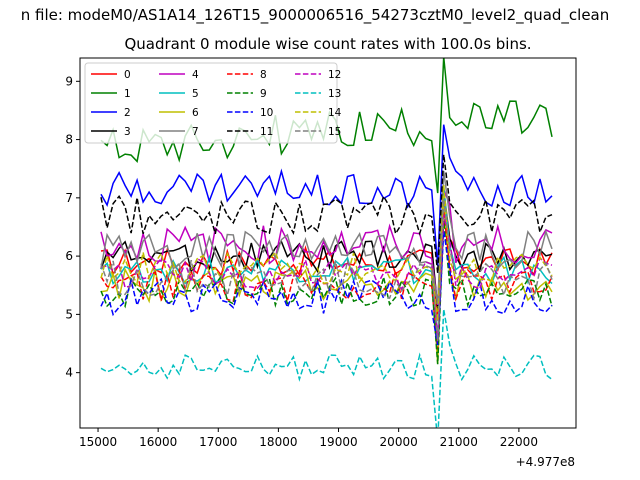 The width and height of the screenshot is (640, 480). I want to click on legend-label-5: 5, so click(195, 94).